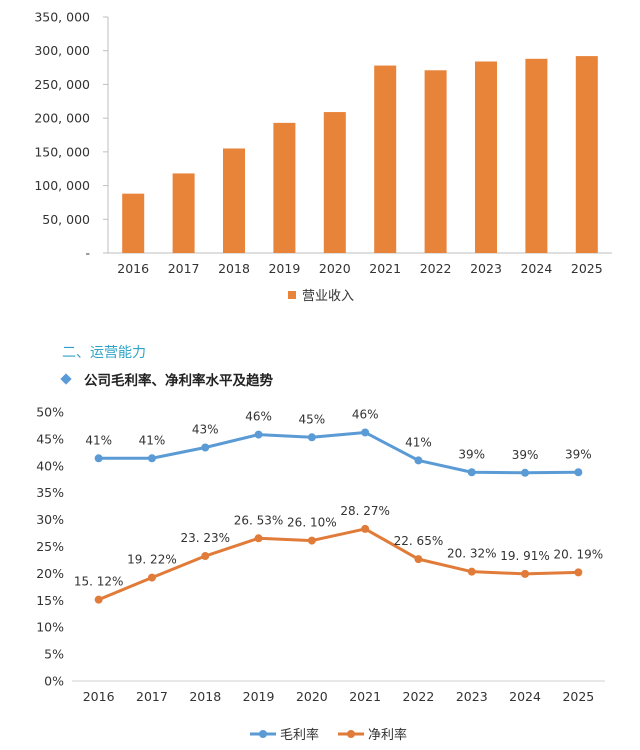 This screenshot has height=750, width=640. What do you see at coordinates (312, 696) in the screenshot?
I see `x-tick-label: 2020` at bounding box center [312, 696].